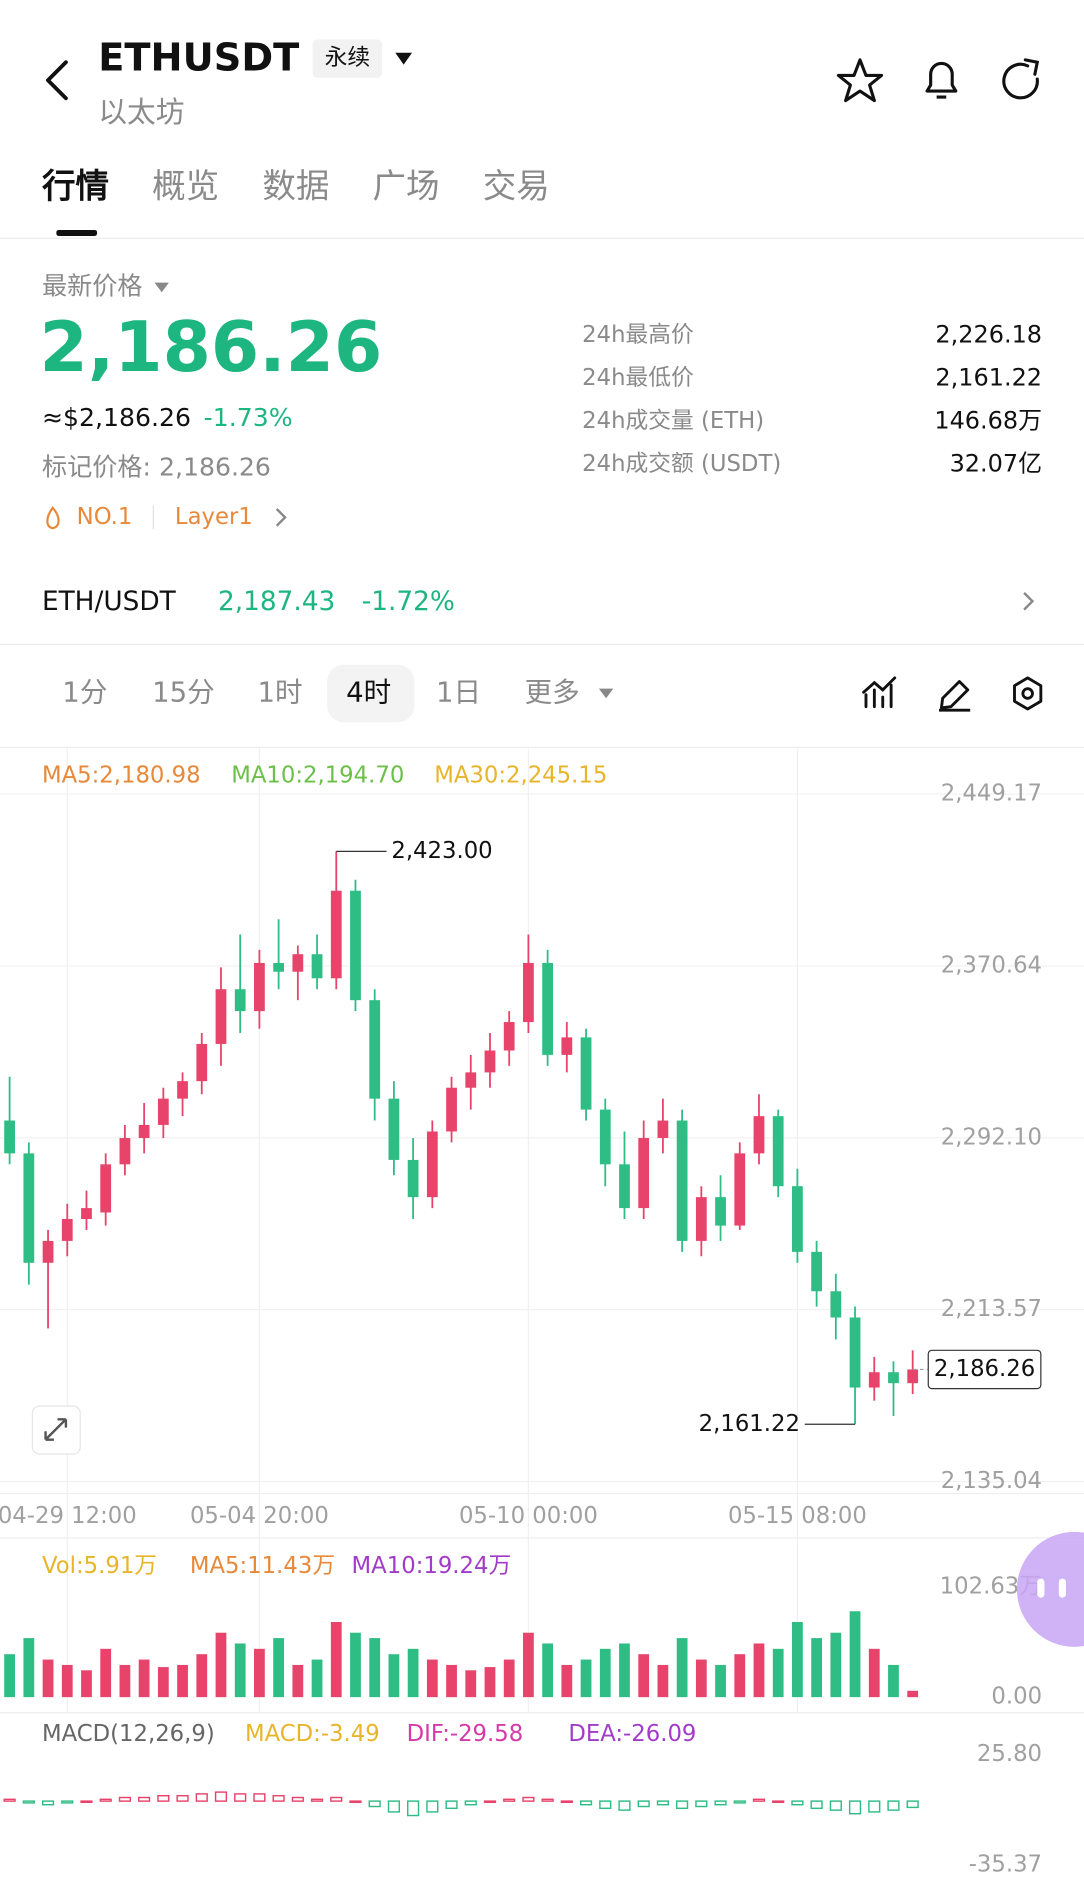 The image size is (1084, 1878). I want to click on interval-option: 更多, so click(552, 692).